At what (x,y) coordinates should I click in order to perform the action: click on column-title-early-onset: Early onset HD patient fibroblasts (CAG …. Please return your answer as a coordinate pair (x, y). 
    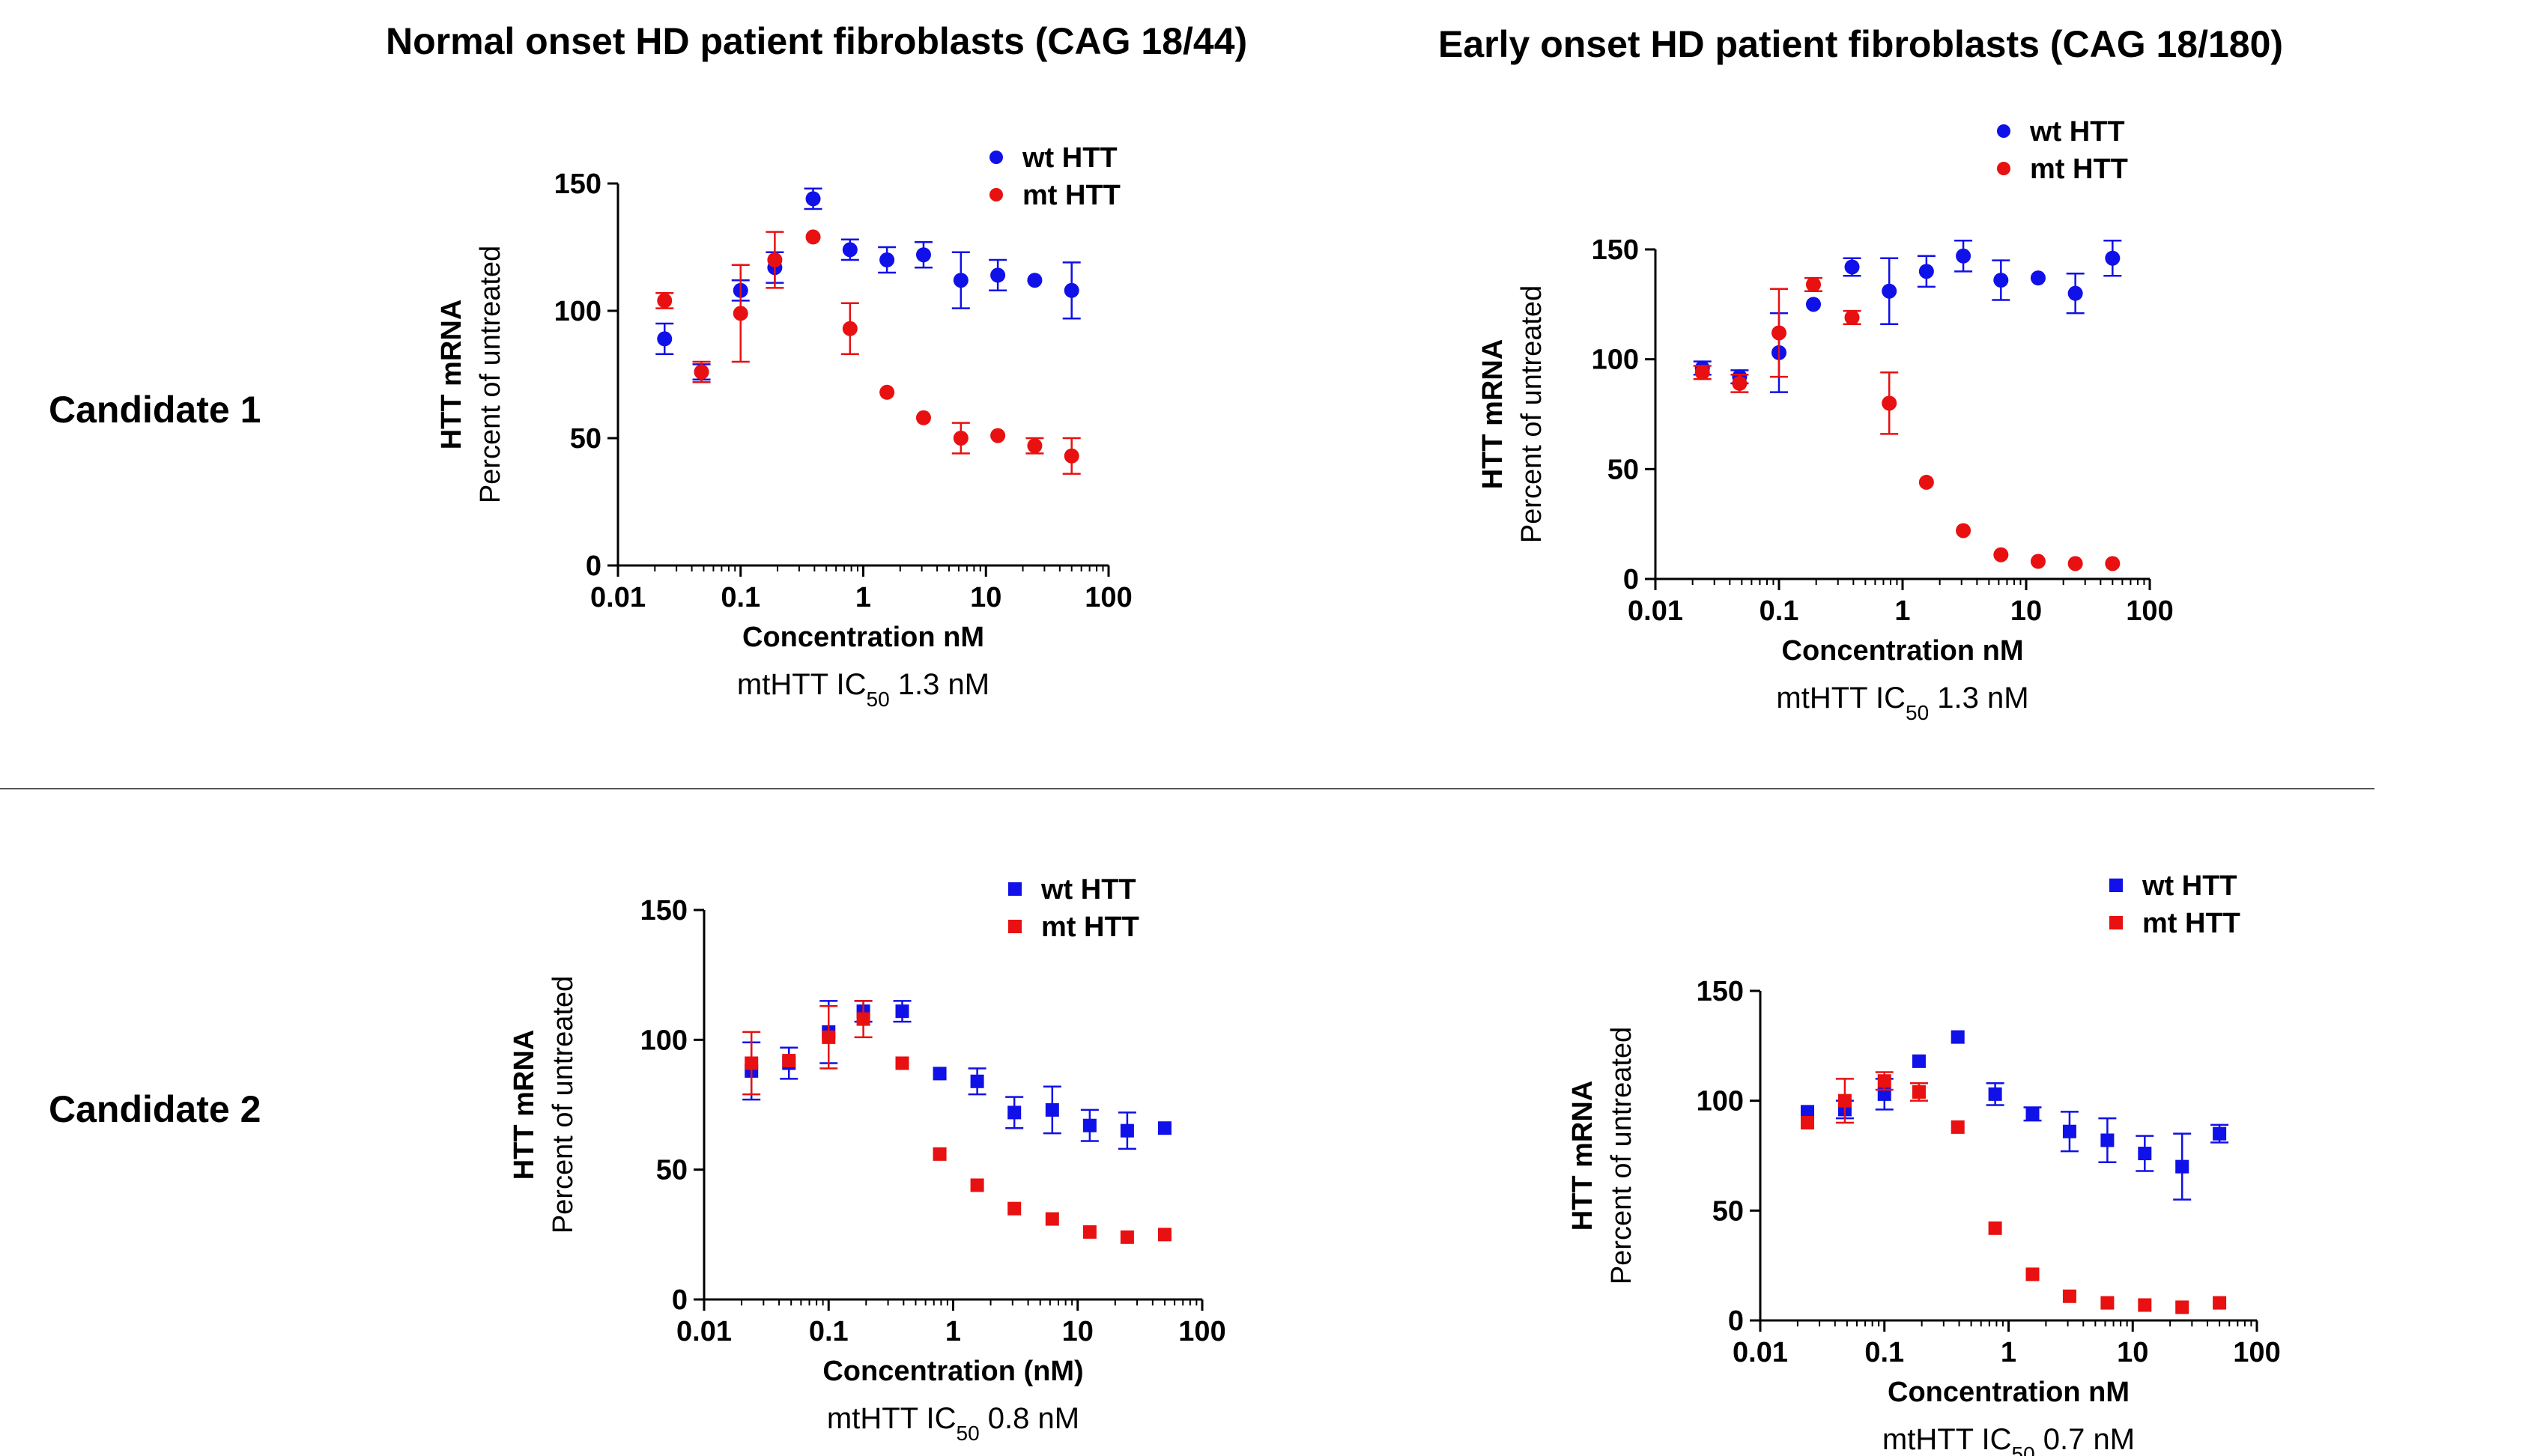
    Looking at the image, I should click on (1861, 44).